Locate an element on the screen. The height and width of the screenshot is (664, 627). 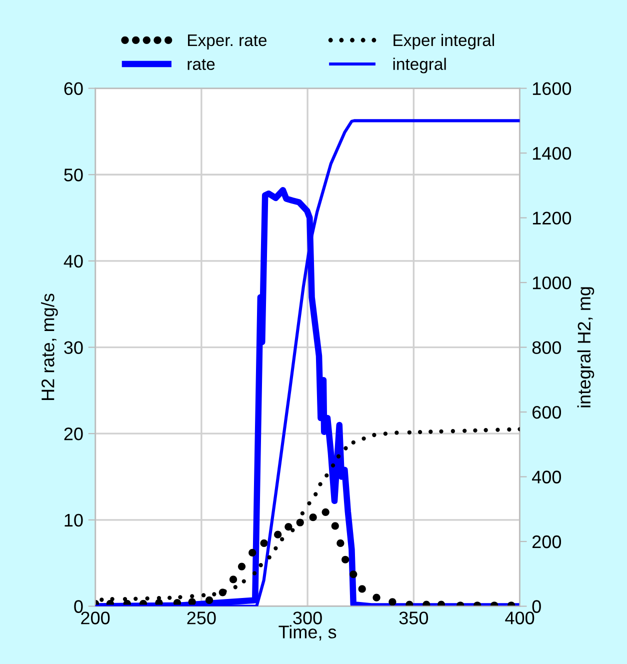
y2-tick-label: 200 is located at coordinates (547, 541).